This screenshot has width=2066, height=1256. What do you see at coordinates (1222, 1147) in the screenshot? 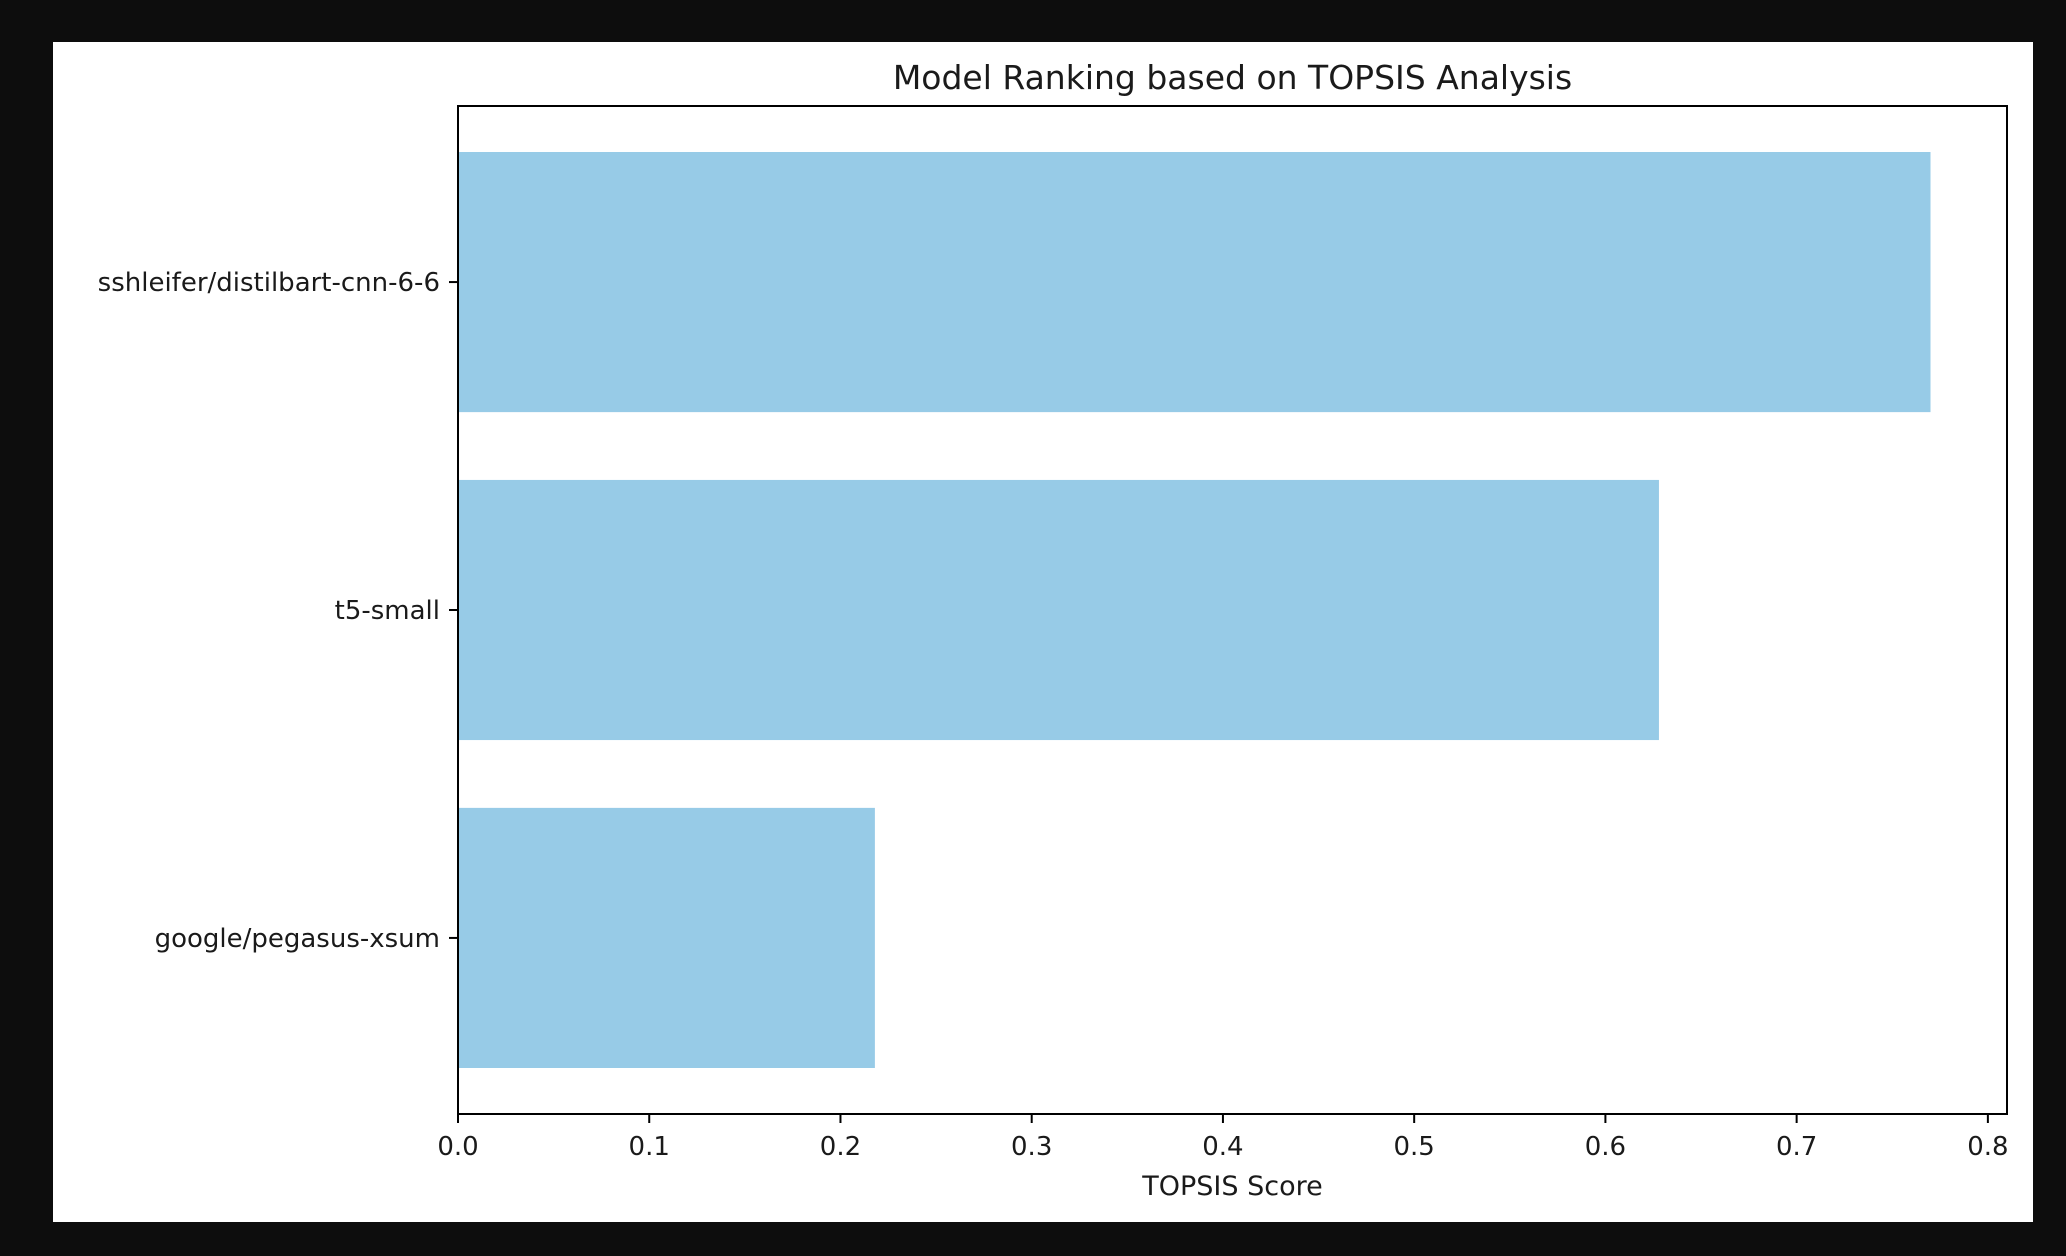
I see `x-tick-label: 0.4` at bounding box center [1222, 1147].